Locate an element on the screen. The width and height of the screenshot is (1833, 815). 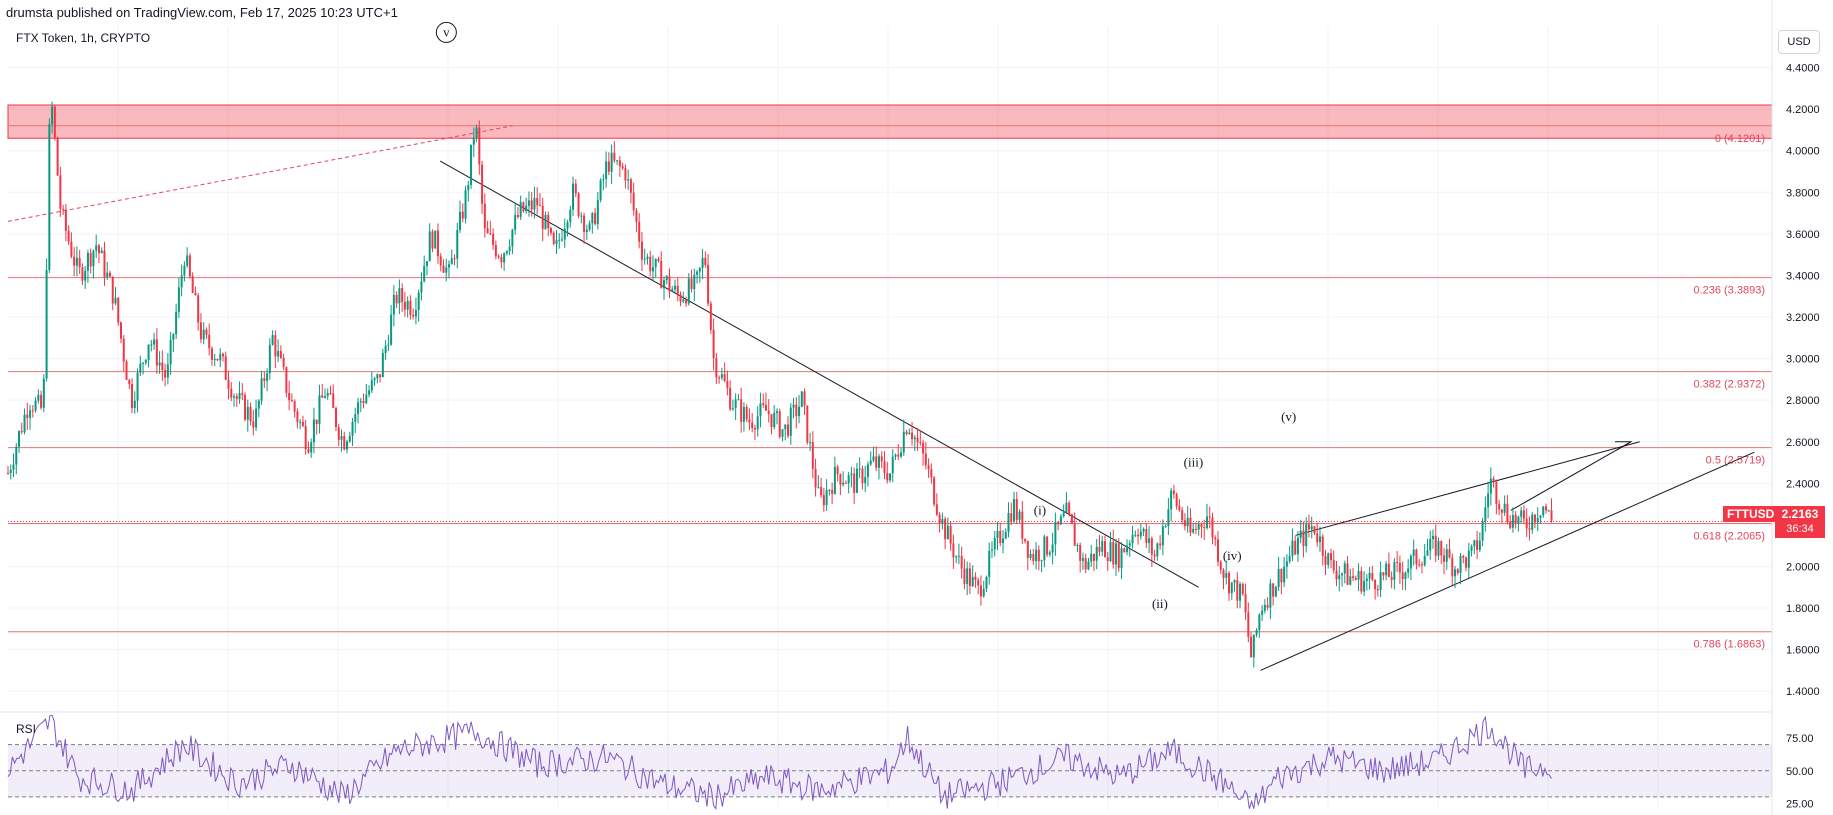
price-tick-label: 2.6000 is located at coordinates (1803, 443).